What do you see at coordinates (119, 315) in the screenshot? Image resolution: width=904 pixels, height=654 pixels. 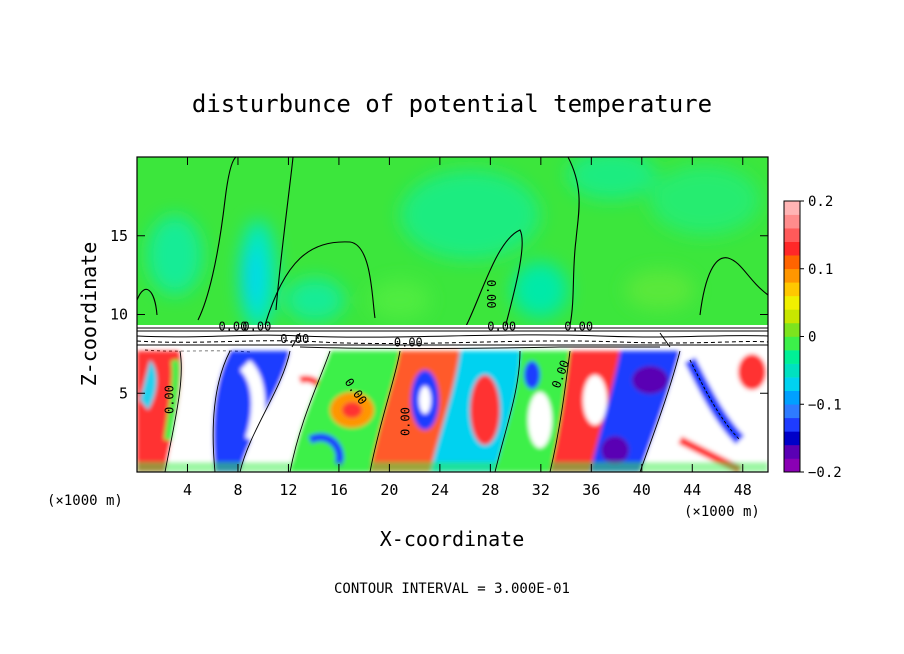 I see `y-tick-label: 10` at bounding box center [119, 315].